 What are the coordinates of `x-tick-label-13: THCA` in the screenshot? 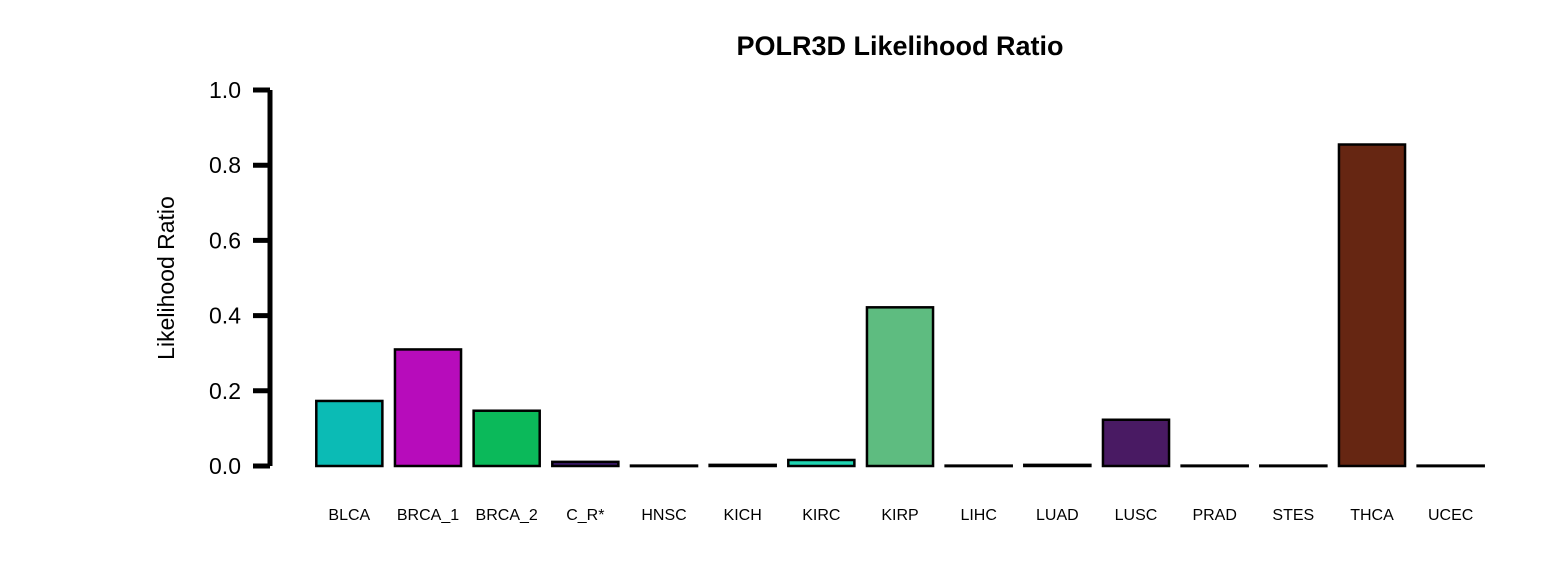 It's located at (1372, 515).